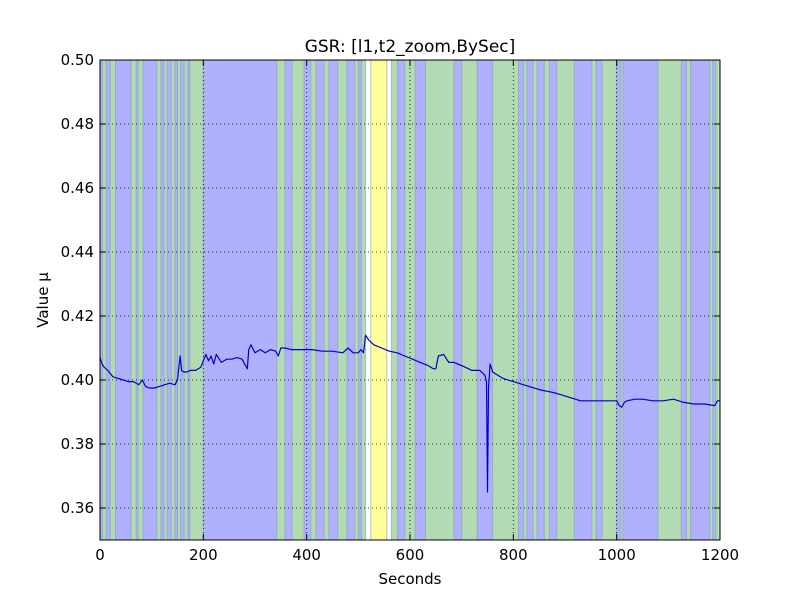  I want to click on y-axis-label: Value µ, so click(43, 300).